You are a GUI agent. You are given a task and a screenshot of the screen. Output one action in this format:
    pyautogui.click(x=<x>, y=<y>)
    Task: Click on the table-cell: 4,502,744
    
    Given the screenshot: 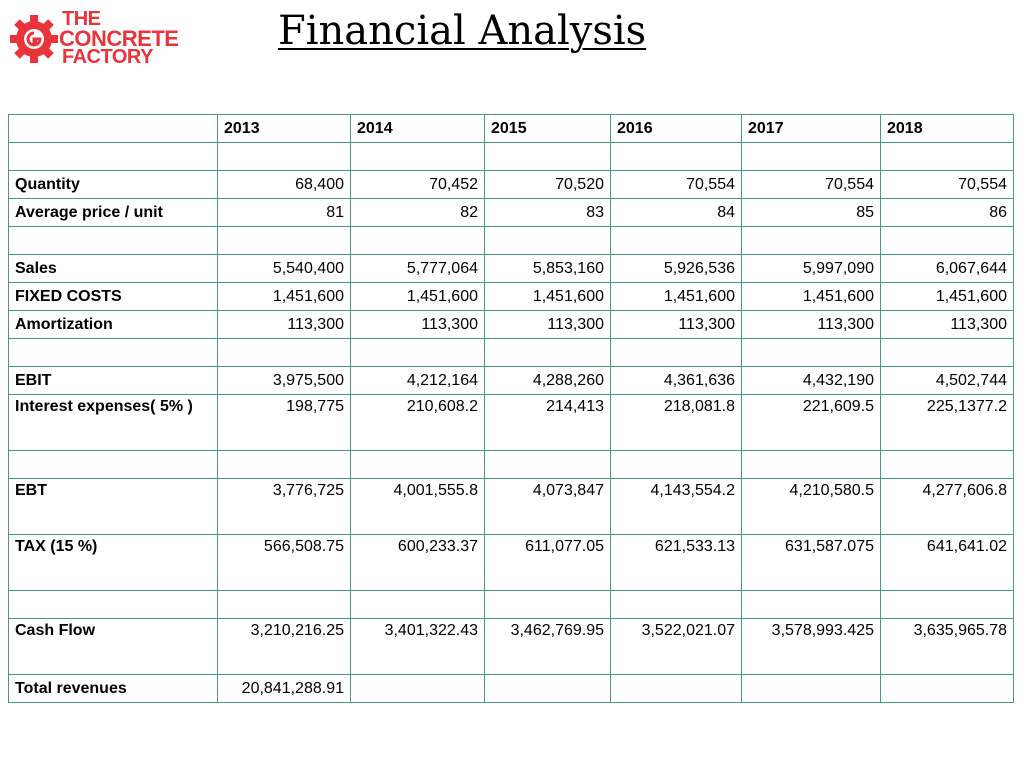 What is the action you would take?
    pyautogui.click(x=947, y=380)
    